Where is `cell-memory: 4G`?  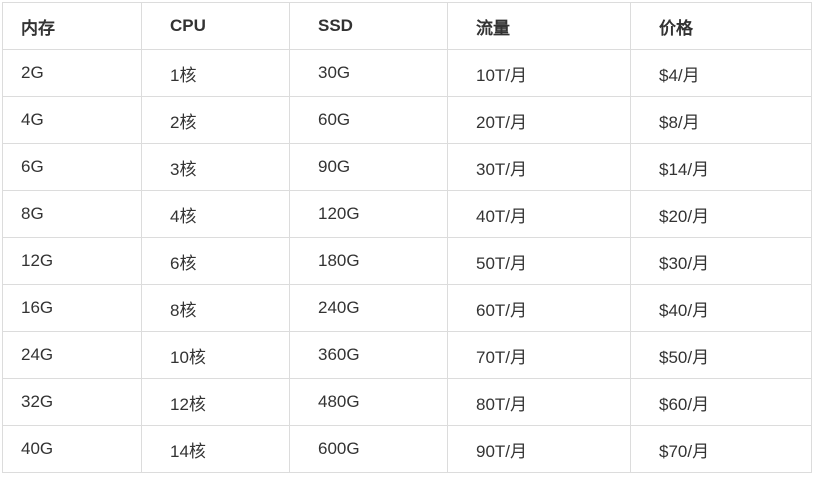 cell-memory: 4G is located at coordinates (72, 120).